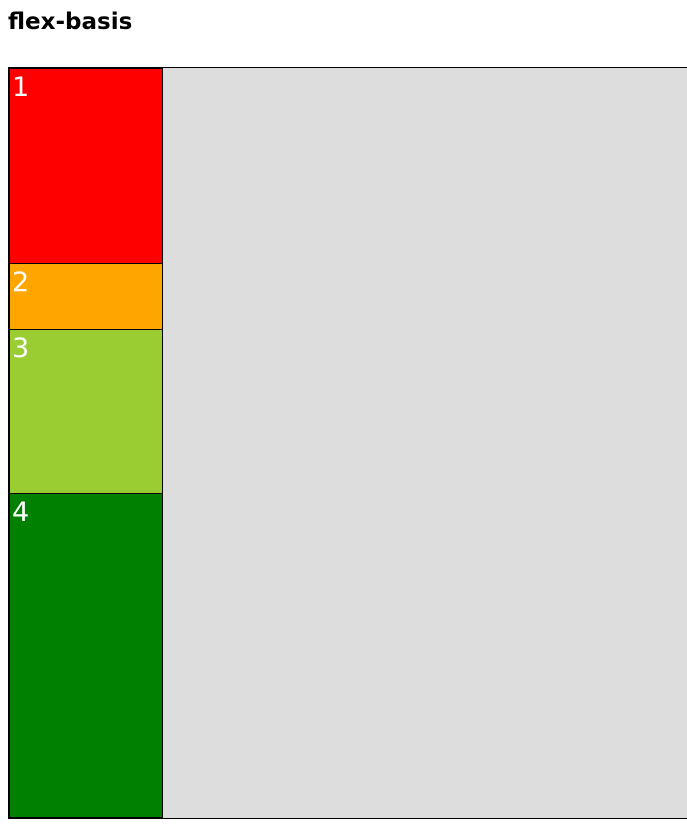 The image size is (687, 838). I want to click on flex-item-1: 1, so click(86, 166).